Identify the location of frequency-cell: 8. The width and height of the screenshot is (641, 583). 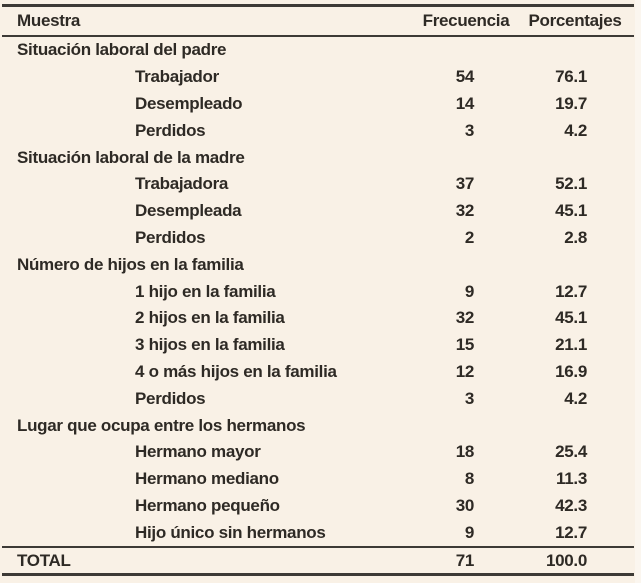
(469, 479).